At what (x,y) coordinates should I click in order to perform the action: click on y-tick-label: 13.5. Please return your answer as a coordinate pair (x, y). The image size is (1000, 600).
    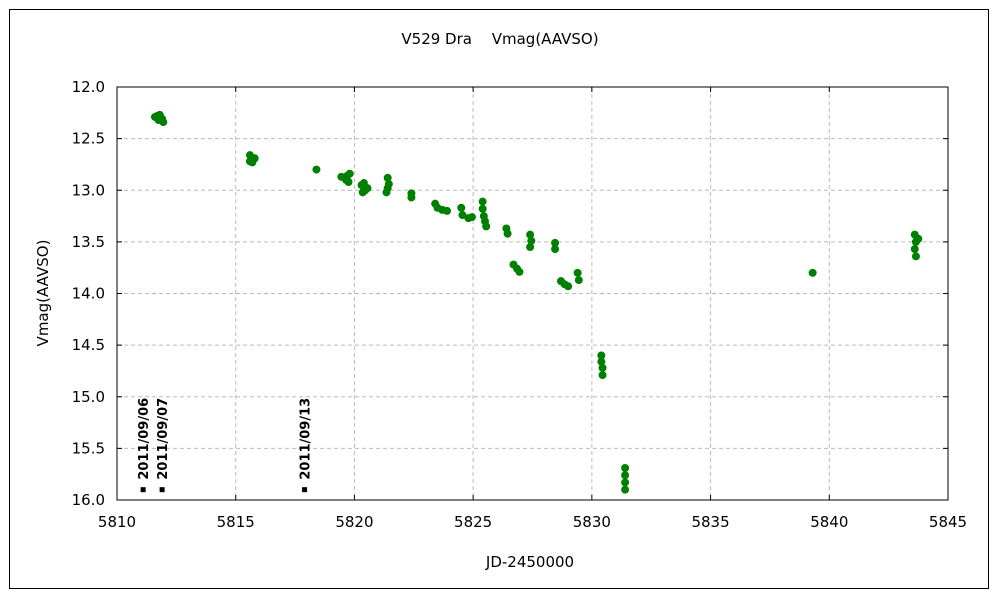
    Looking at the image, I should click on (88, 242).